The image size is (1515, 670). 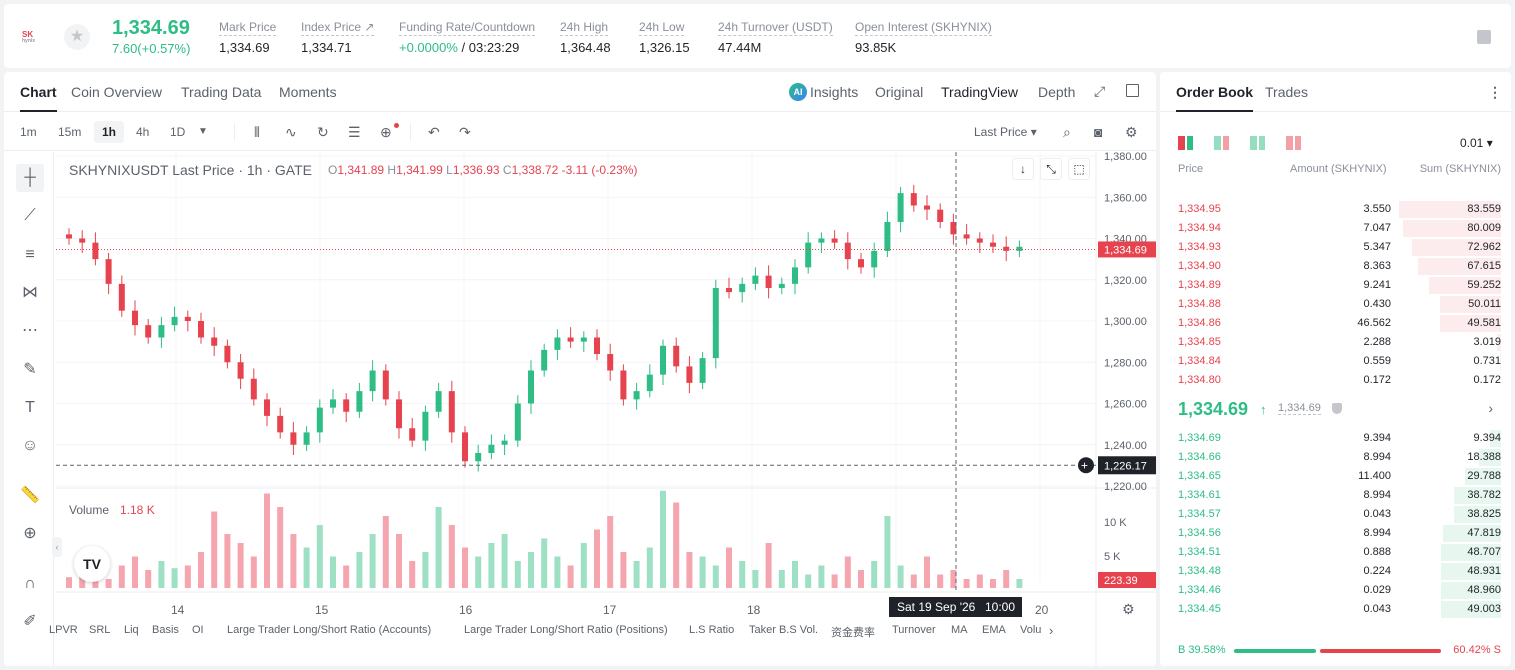 I want to click on collapse-sidebar-icon: ‹, so click(x=57, y=547).